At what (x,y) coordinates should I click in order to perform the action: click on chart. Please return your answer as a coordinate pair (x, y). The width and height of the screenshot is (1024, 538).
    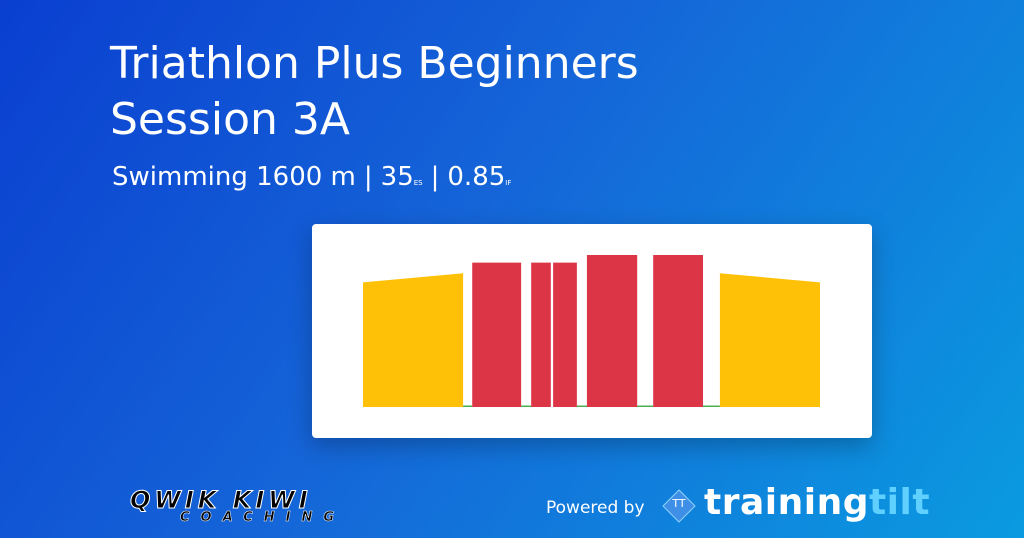
    Looking at the image, I should click on (591, 331).